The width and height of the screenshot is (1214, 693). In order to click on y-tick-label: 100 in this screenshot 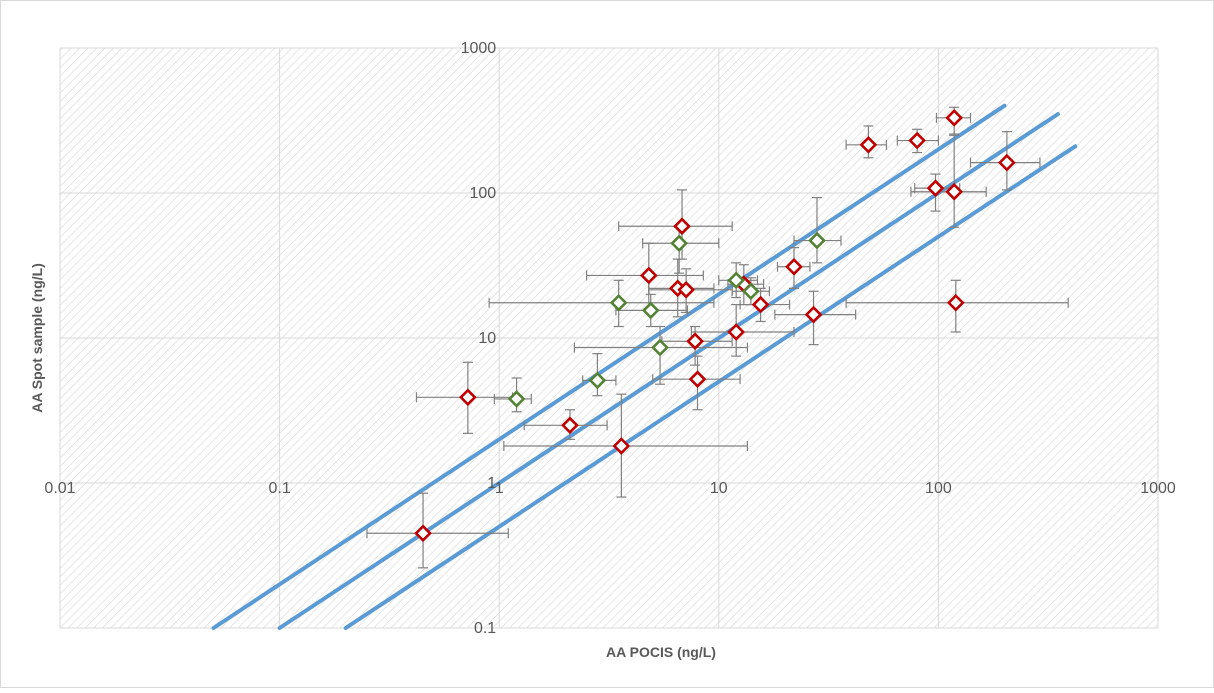, I will do `click(482, 193)`.